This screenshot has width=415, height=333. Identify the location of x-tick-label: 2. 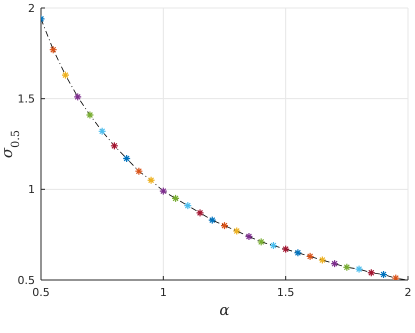
(408, 292).